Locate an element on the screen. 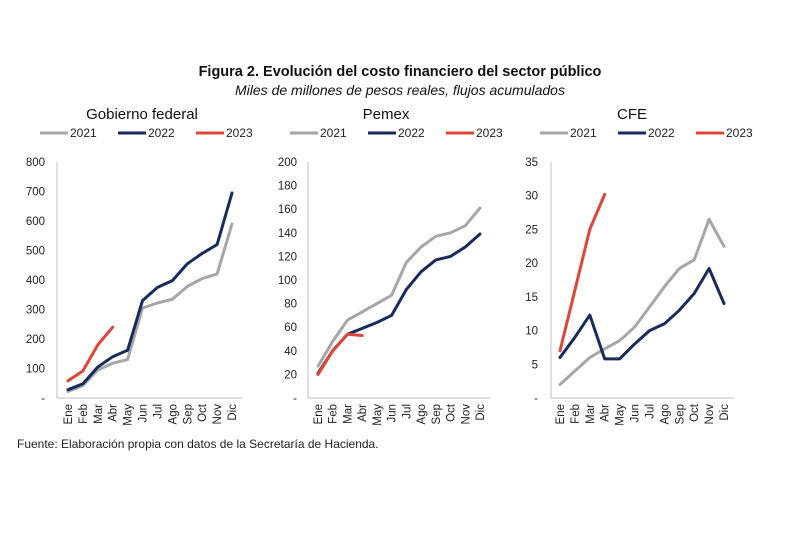 This screenshot has height=534, width=800. y-tick-label: 160 is located at coordinates (287, 210).